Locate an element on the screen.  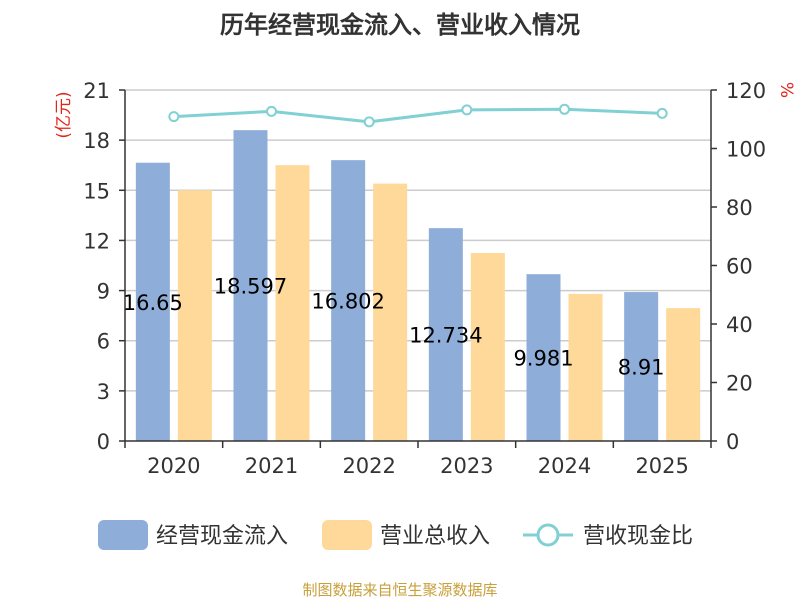
legend-item-revenue: 营业总收入 is located at coordinates (406, 535).